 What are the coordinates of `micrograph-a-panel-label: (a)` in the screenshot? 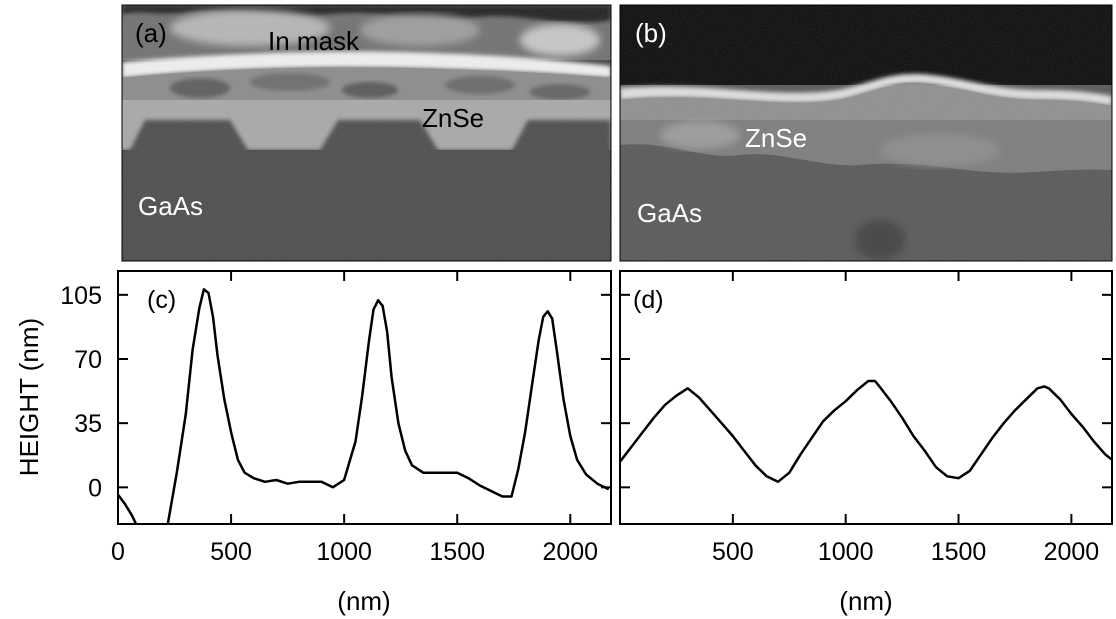 It's located at (151, 33).